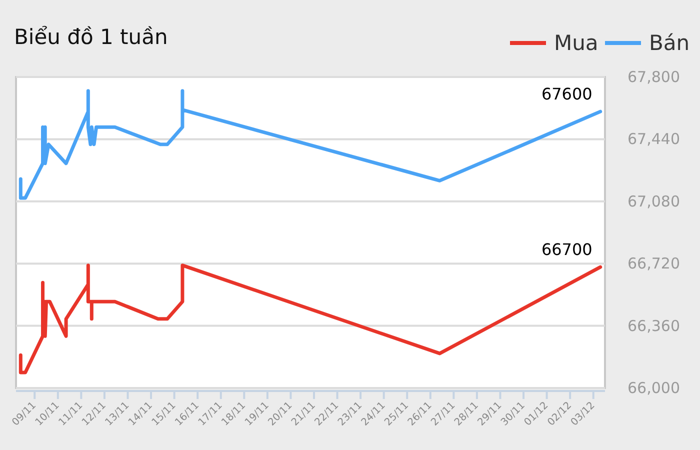 This screenshot has height=450, width=700. I want to click on legend-label: Bán, so click(669, 43).